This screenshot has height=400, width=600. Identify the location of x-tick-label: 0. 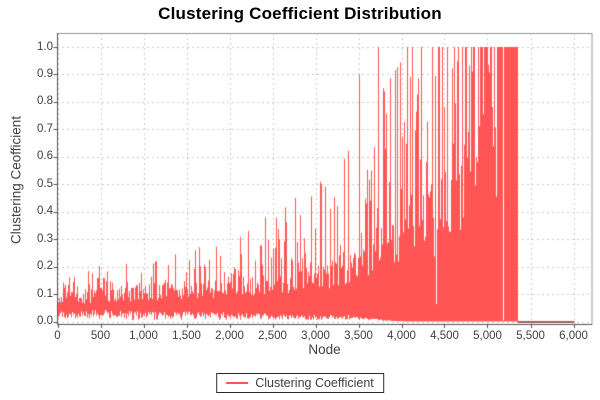
(57, 336).